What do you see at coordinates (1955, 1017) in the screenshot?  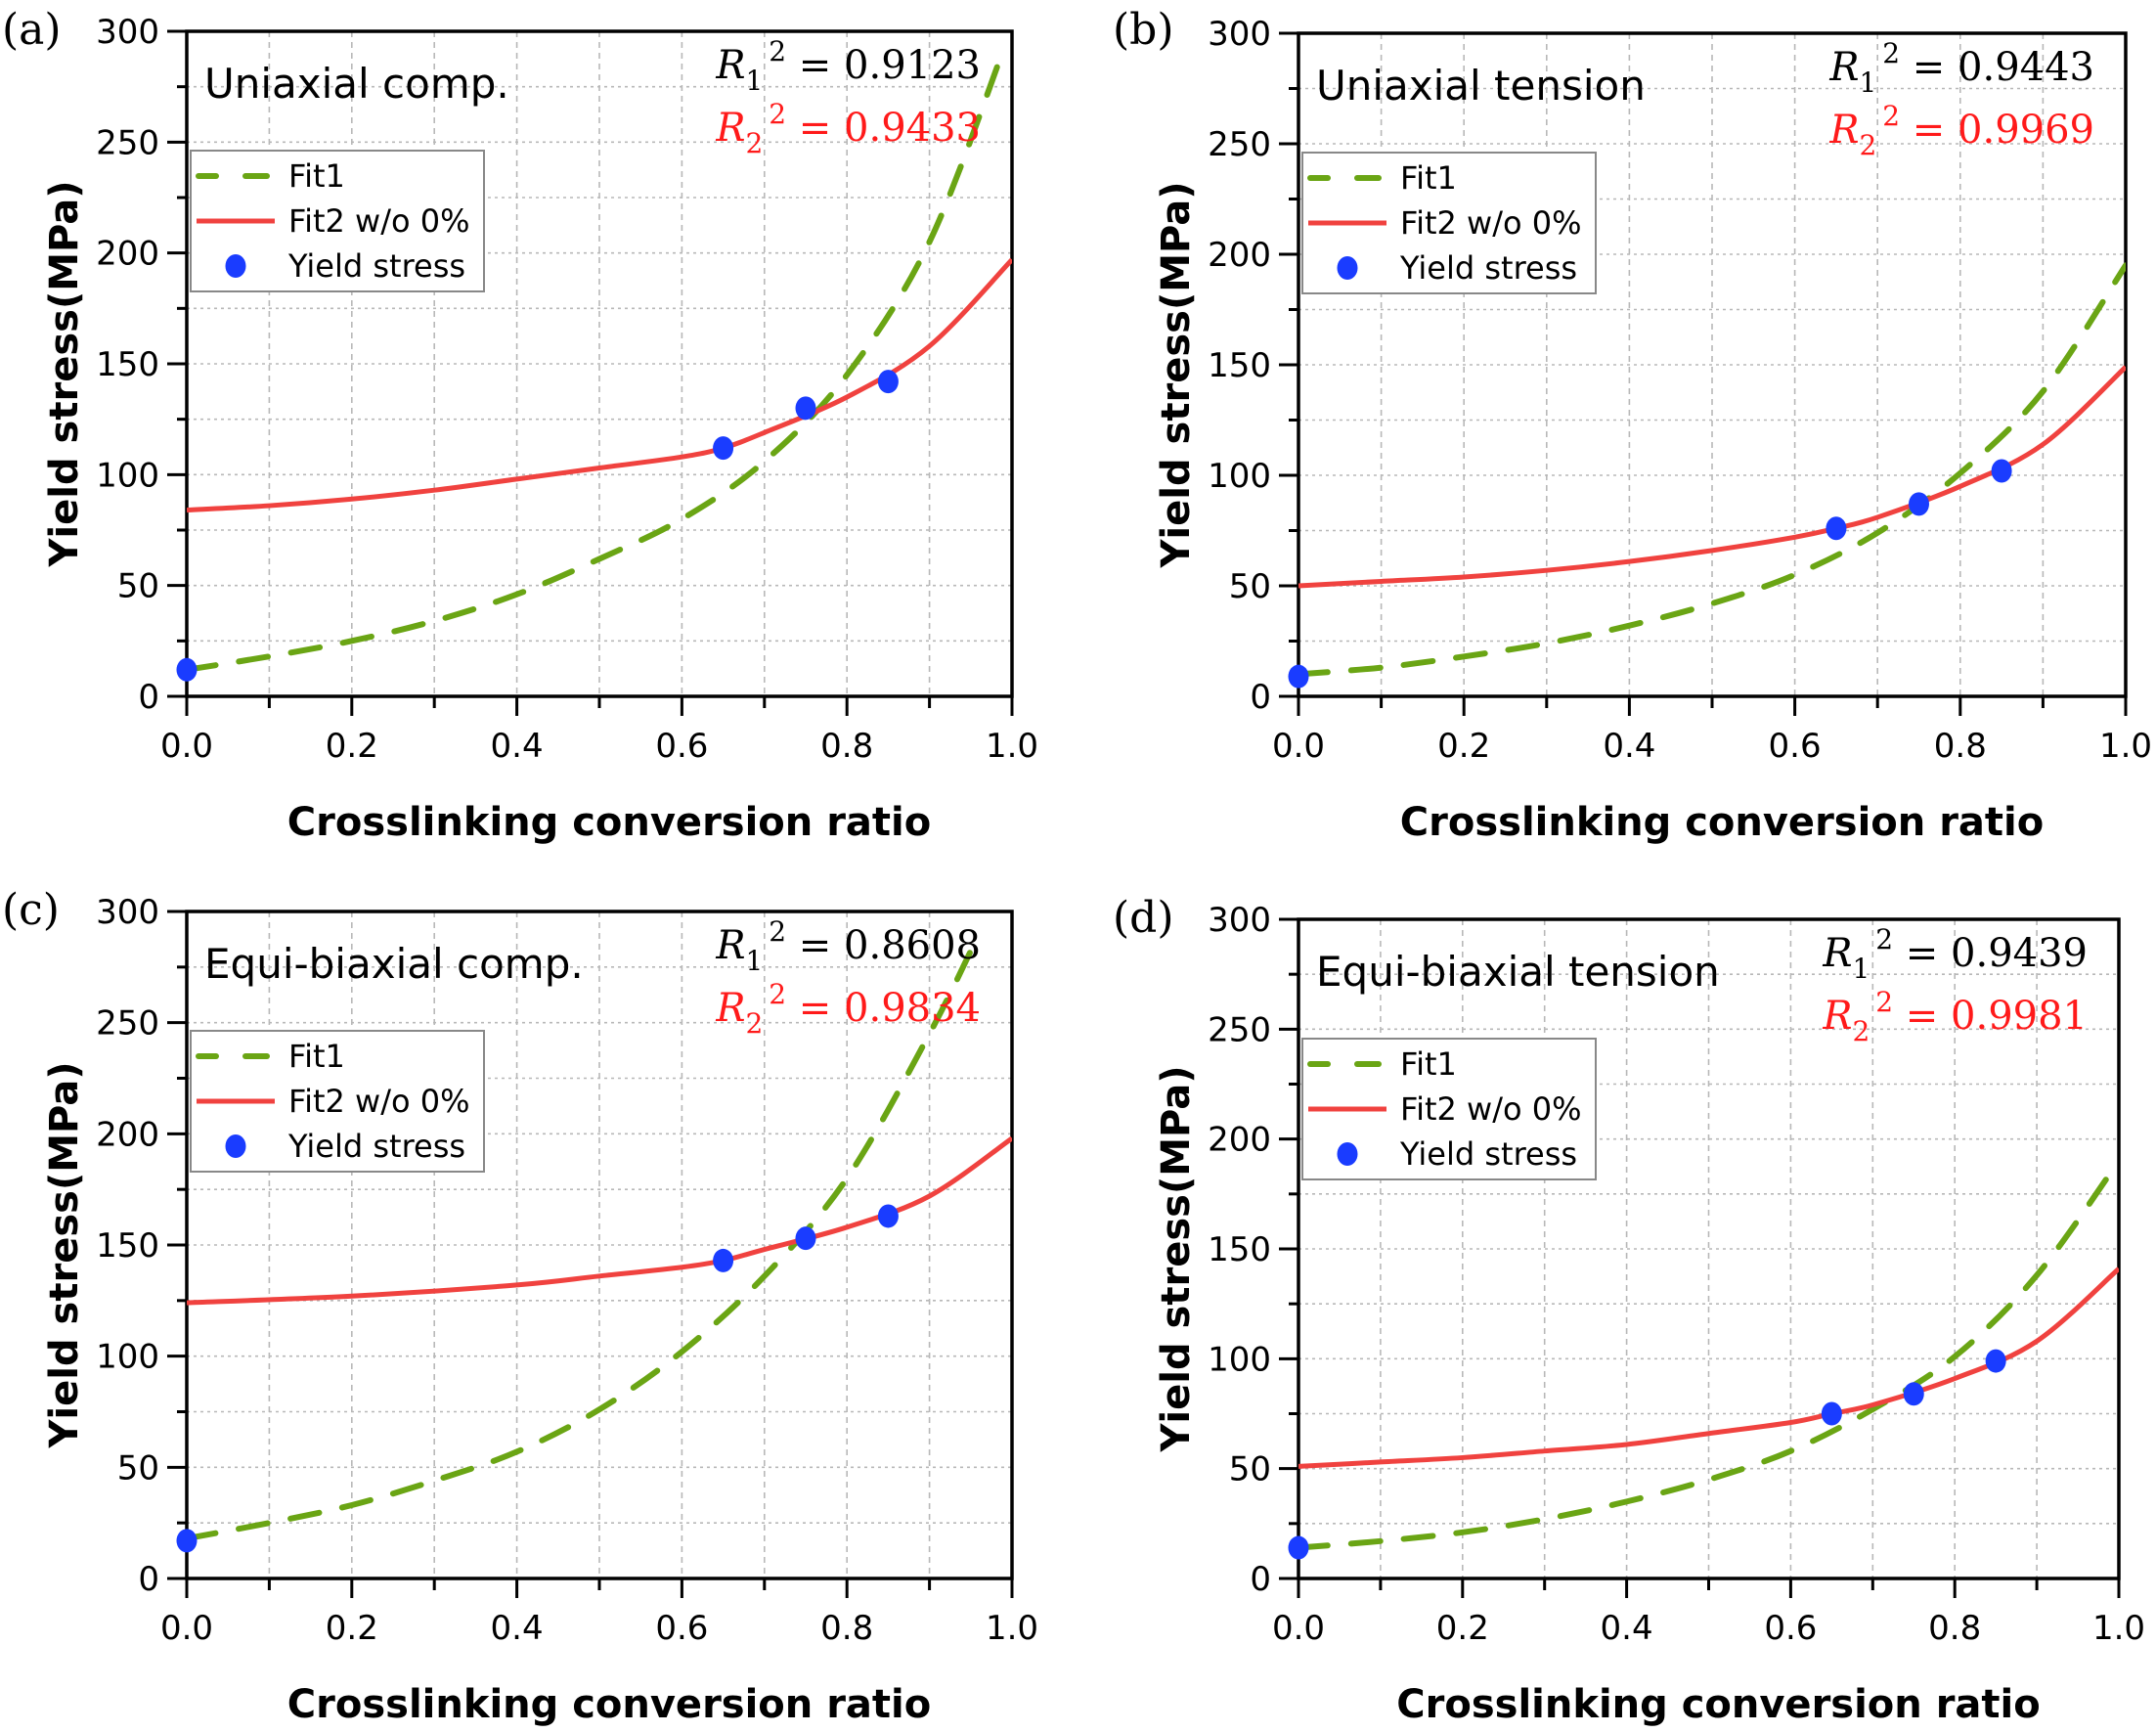 I see `r2-fit2: R22 = 0.9981` at bounding box center [1955, 1017].